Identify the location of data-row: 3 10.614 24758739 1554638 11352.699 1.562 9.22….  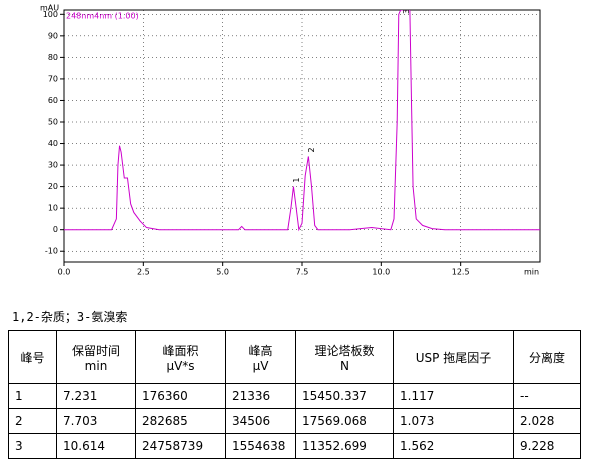
(294, 446).